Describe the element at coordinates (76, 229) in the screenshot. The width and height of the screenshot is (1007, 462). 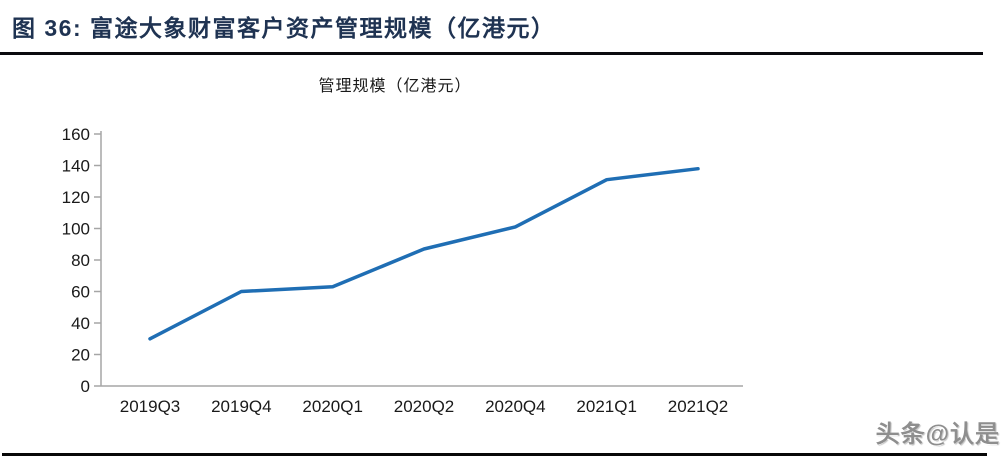
I see `y-tick-label: 100` at that location.